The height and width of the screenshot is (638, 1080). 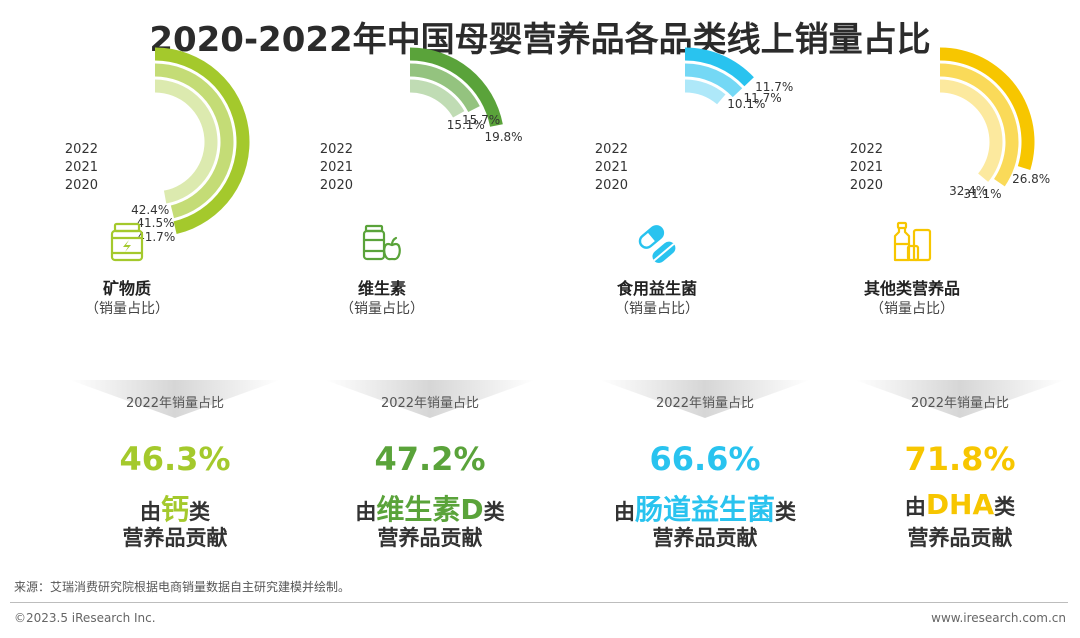 I want to click on highlight-percentage: 66.6%, so click(x=705, y=459).